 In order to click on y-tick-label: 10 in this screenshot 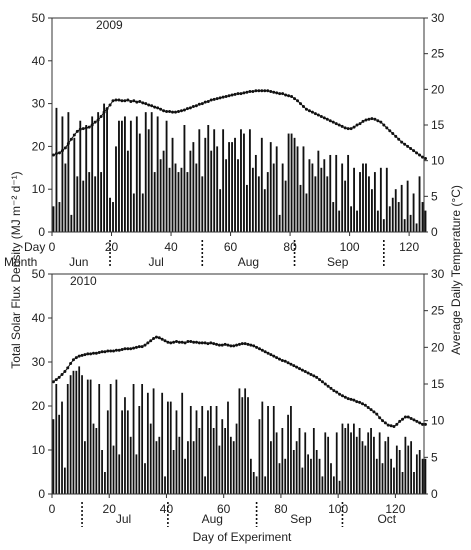, I will do `click(39, 189)`.